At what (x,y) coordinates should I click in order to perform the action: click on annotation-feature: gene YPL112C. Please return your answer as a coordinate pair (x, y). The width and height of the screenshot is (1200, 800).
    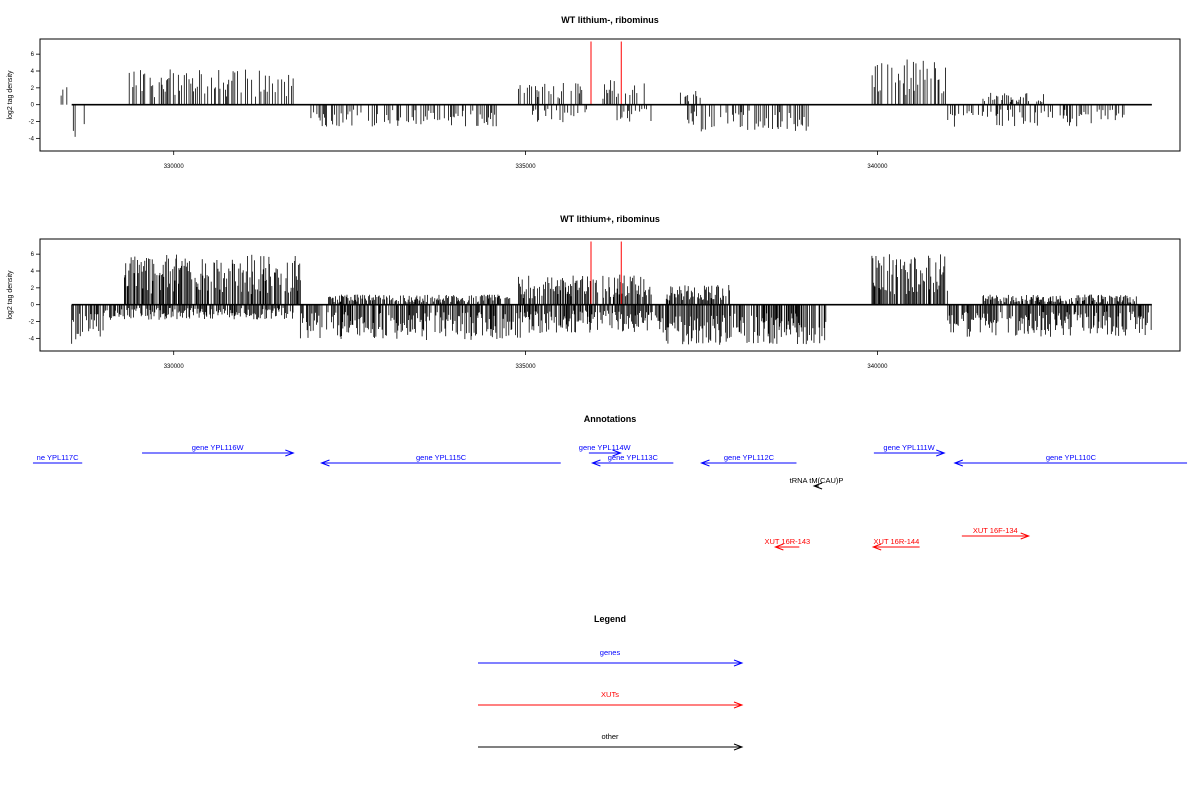
    Looking at the image, I should click on (748, 460).